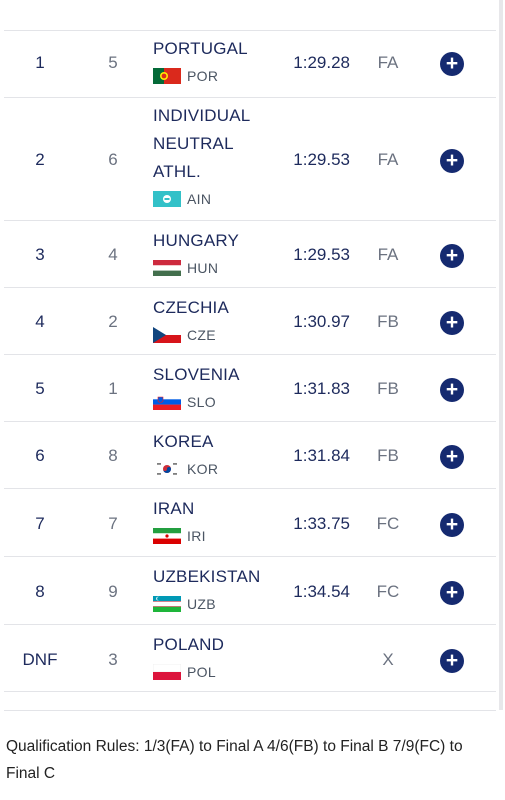 The width and height of the screenshot is (505, 800). I want to click on lane-cell: 7, so click(113, 523).